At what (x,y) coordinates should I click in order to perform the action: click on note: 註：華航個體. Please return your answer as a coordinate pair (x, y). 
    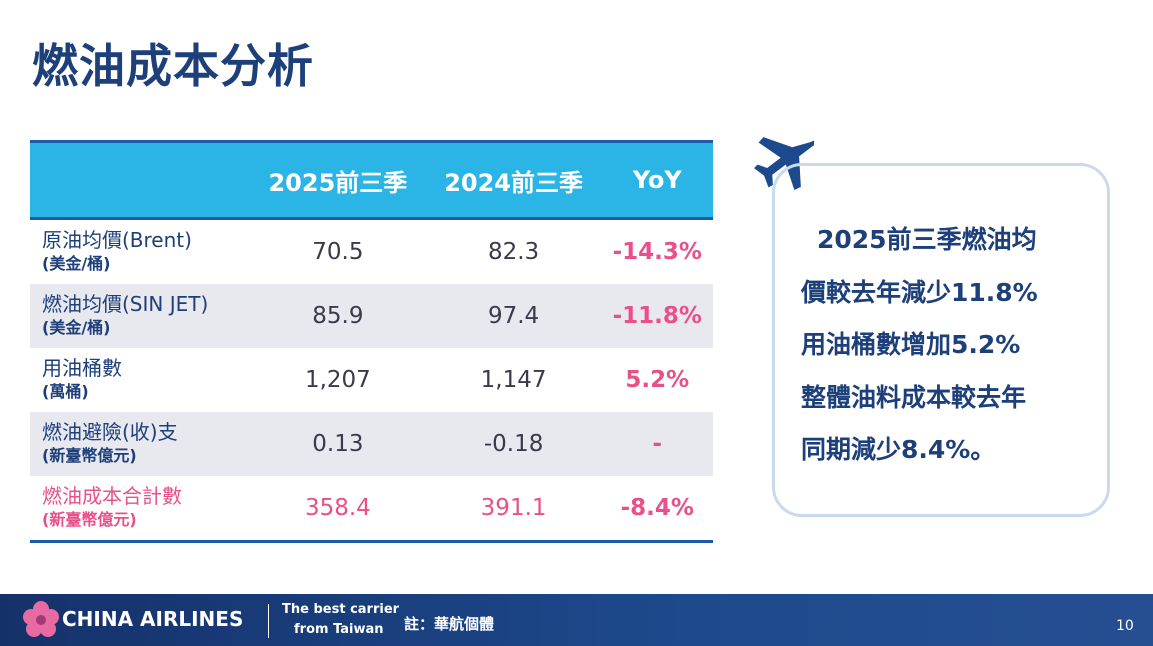
    Looking at the image, I should click on (449, 624).